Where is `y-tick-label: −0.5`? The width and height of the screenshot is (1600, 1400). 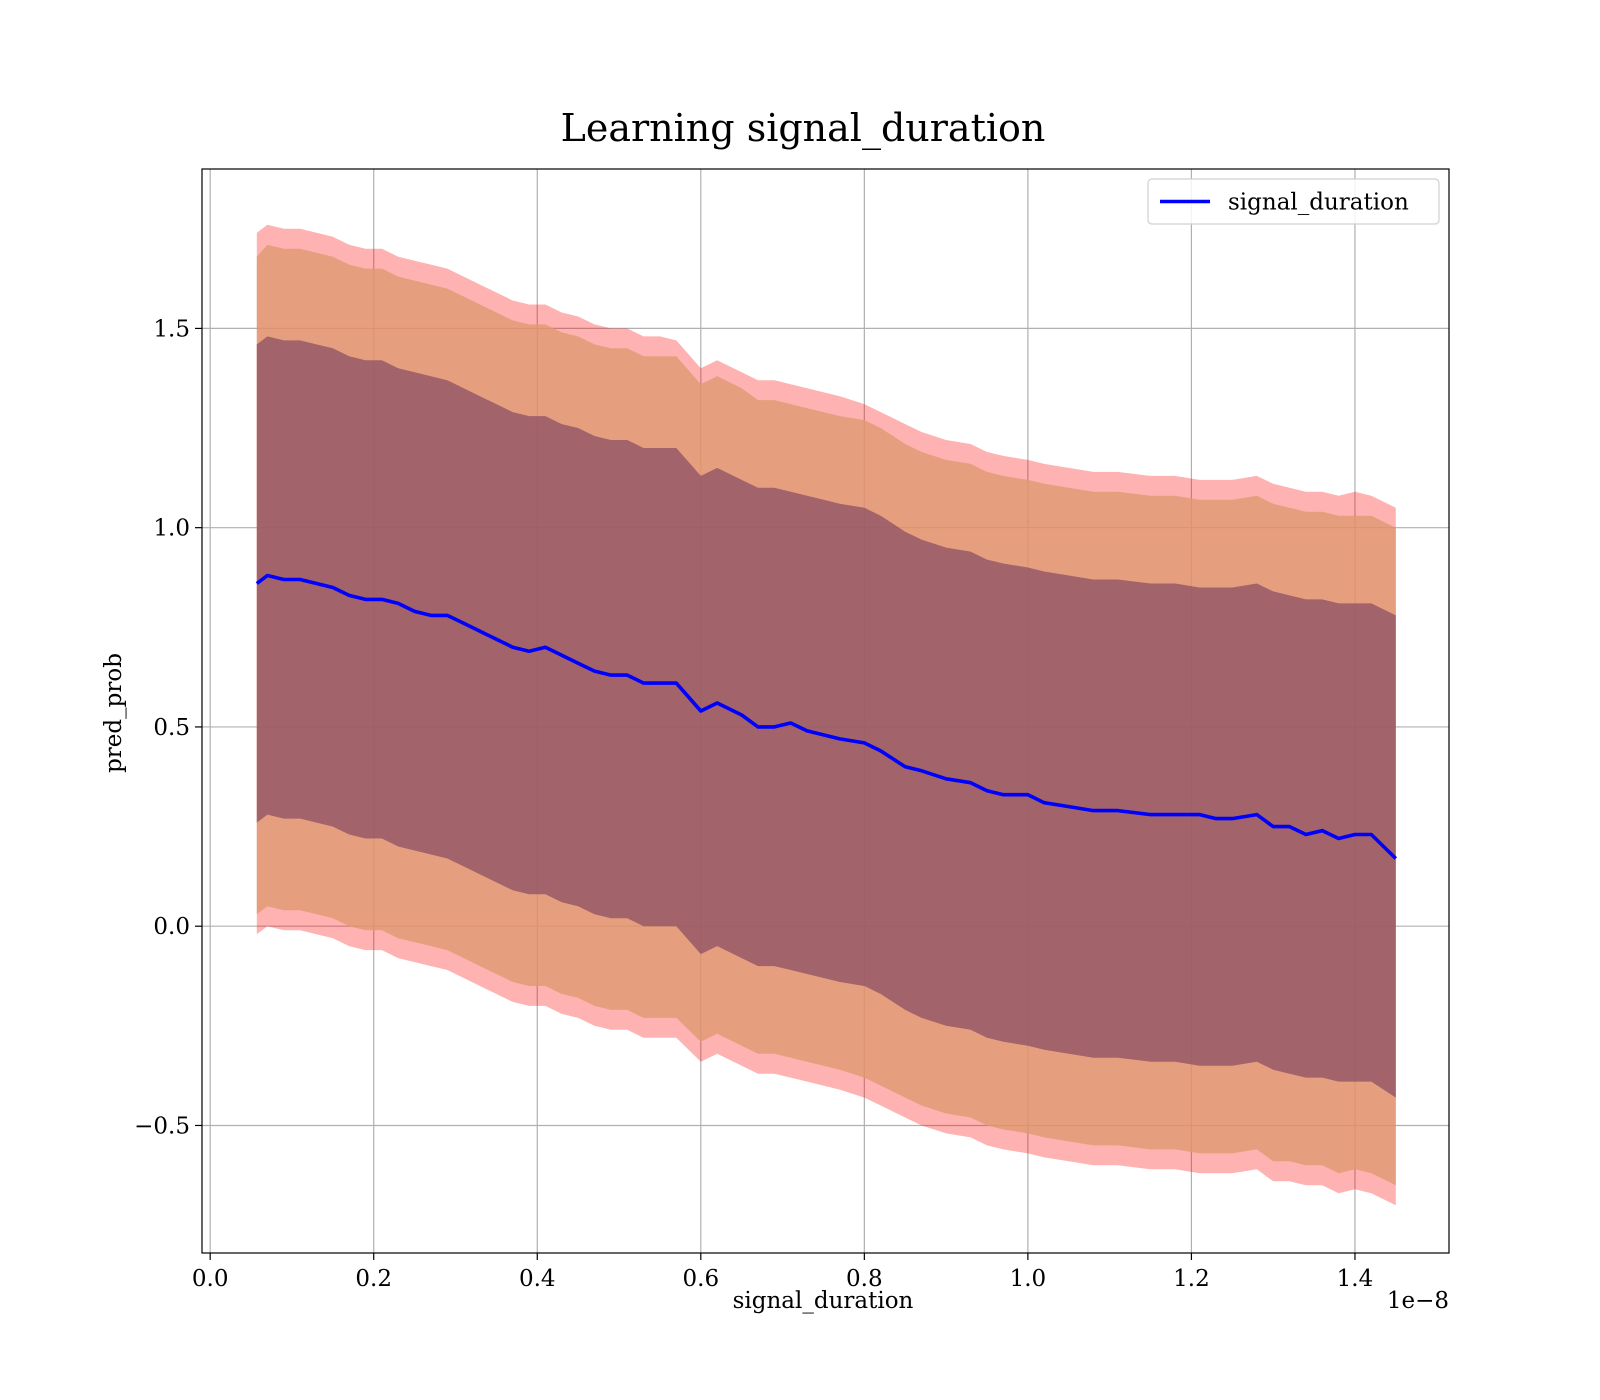
y-tick-label: −0.5 is located at coordinates (162, 1126).